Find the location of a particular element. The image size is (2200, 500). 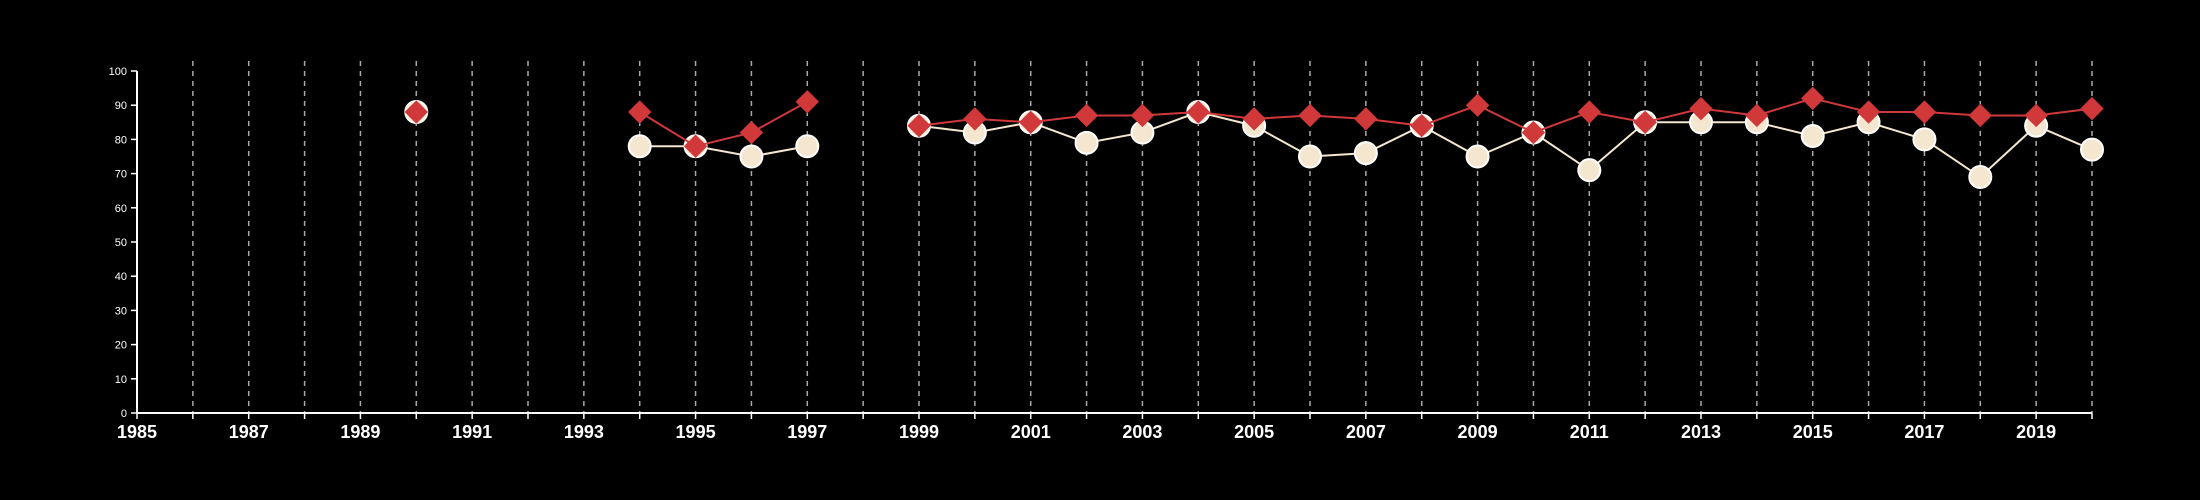

series-2-point-1997 is located at coordinates (807, 102).